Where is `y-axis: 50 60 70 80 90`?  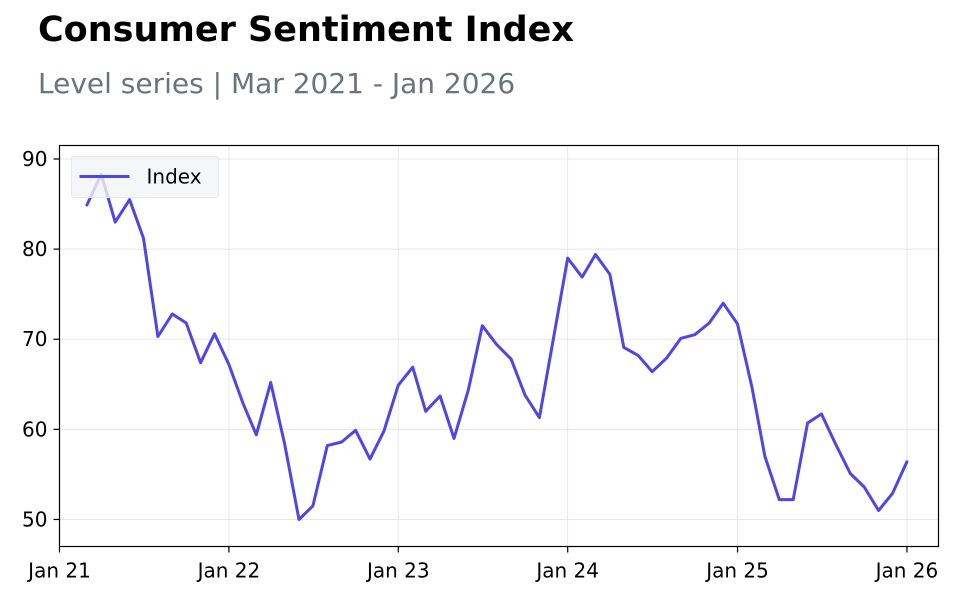 y-axis: 50 60 70 80 90 is located at coordinates (41, 339).